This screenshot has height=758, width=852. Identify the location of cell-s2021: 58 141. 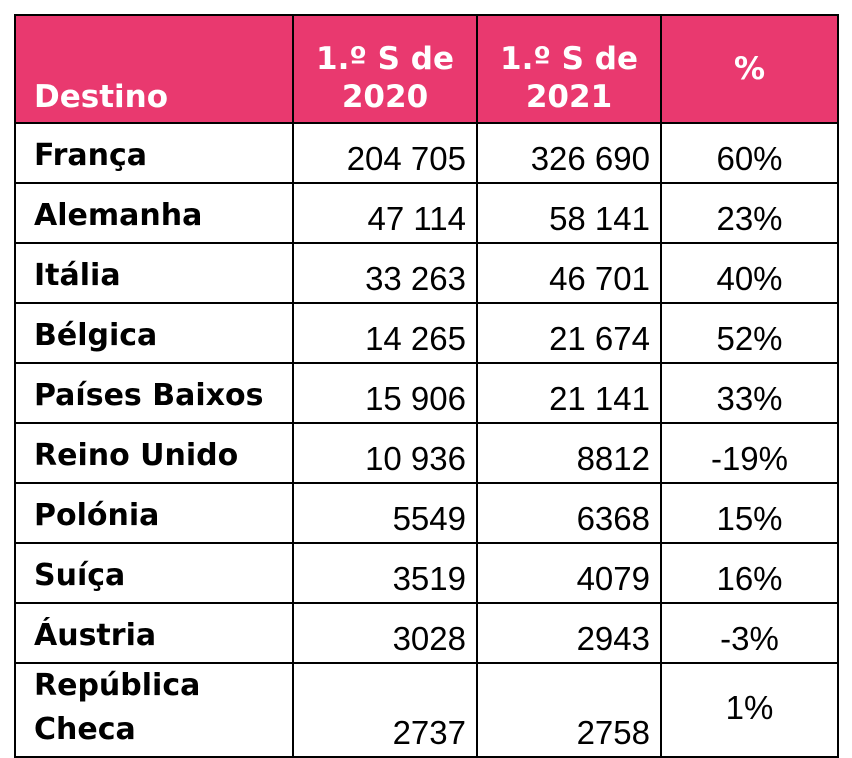
(569, 213).